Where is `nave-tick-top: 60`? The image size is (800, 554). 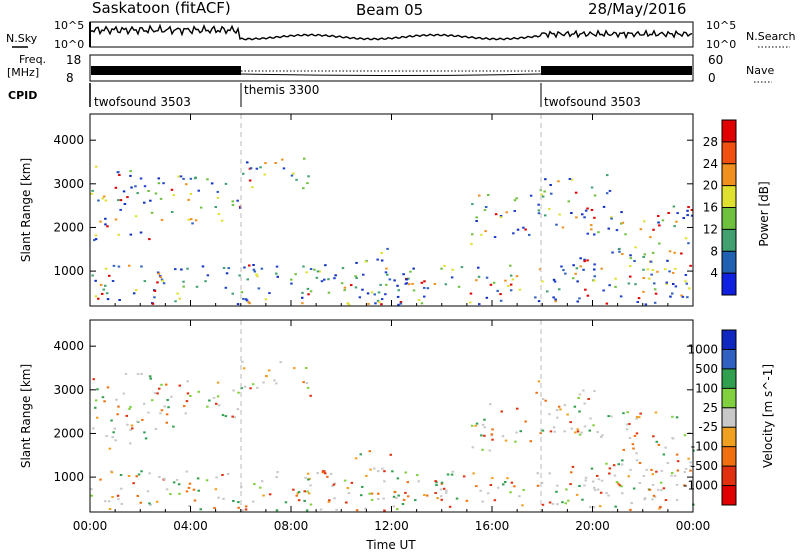 nave-tick-top: 60 is located at coordinates (715, 60).